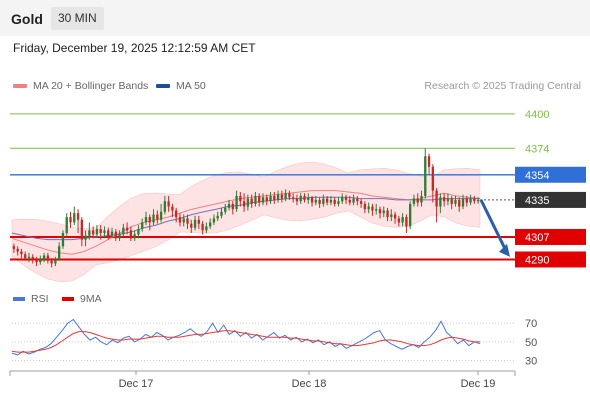 The height and width of the screenshot is (400, 590). Describe the element at coordinates (531, 362) in the screenshot. I see `rsi-tick-30: 30` at that location.